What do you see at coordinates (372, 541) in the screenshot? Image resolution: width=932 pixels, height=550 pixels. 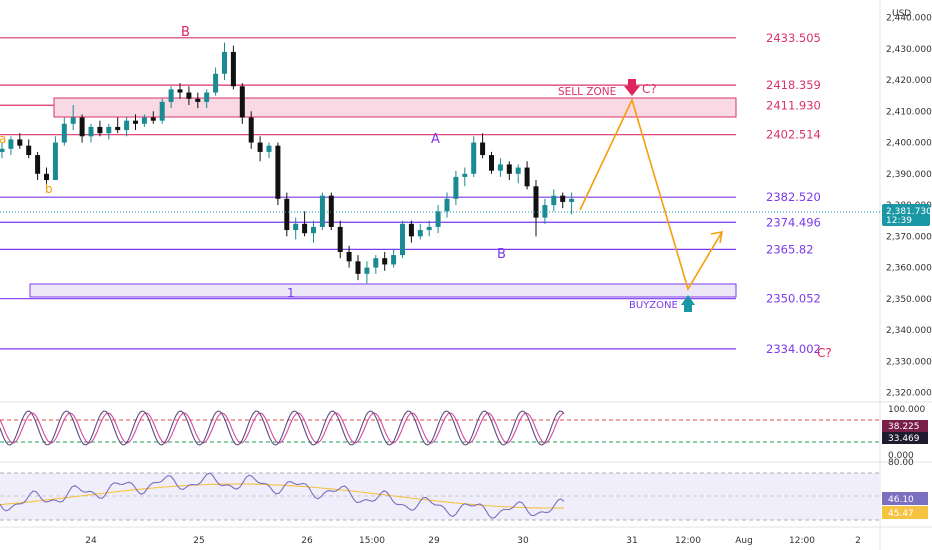 I see `time-tick-label: 15:00` at bounding box center [372, 541].